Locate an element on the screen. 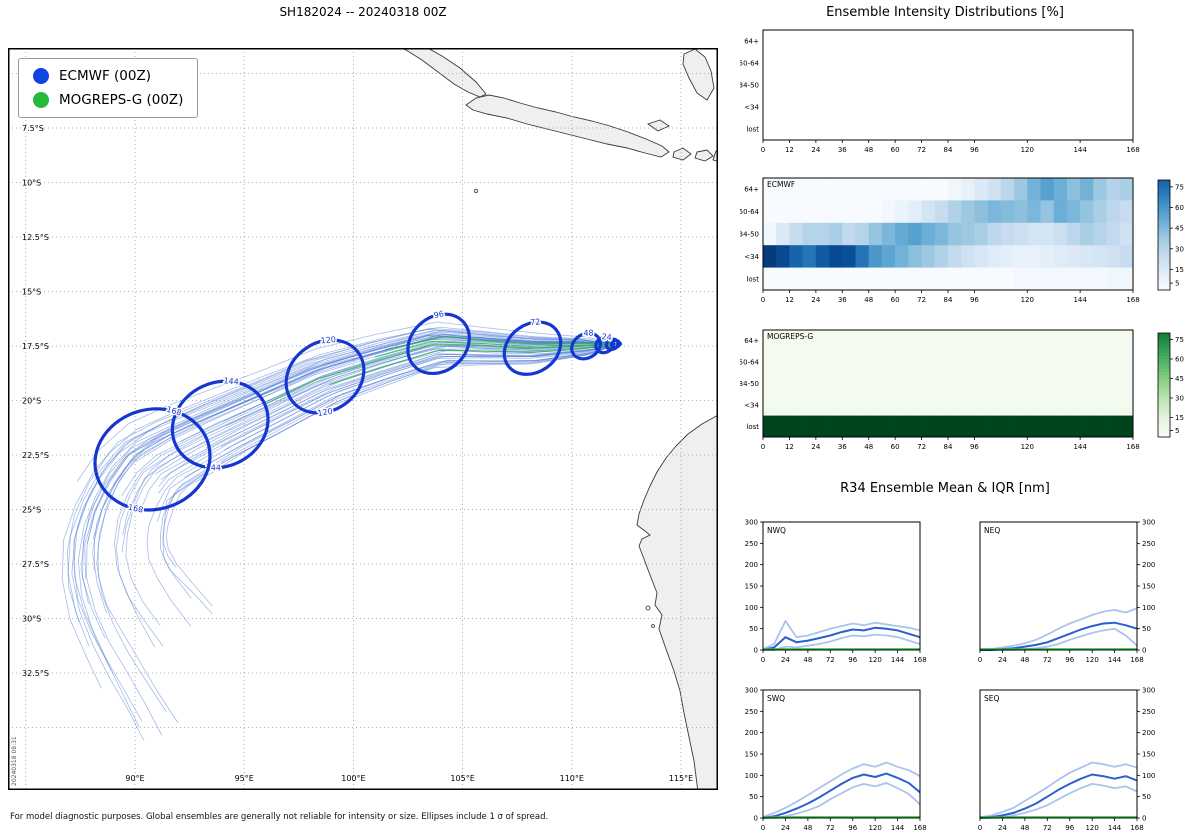 The image size is (1200, 840). y-tick-label: 0 is located at coordinates (756, 651).